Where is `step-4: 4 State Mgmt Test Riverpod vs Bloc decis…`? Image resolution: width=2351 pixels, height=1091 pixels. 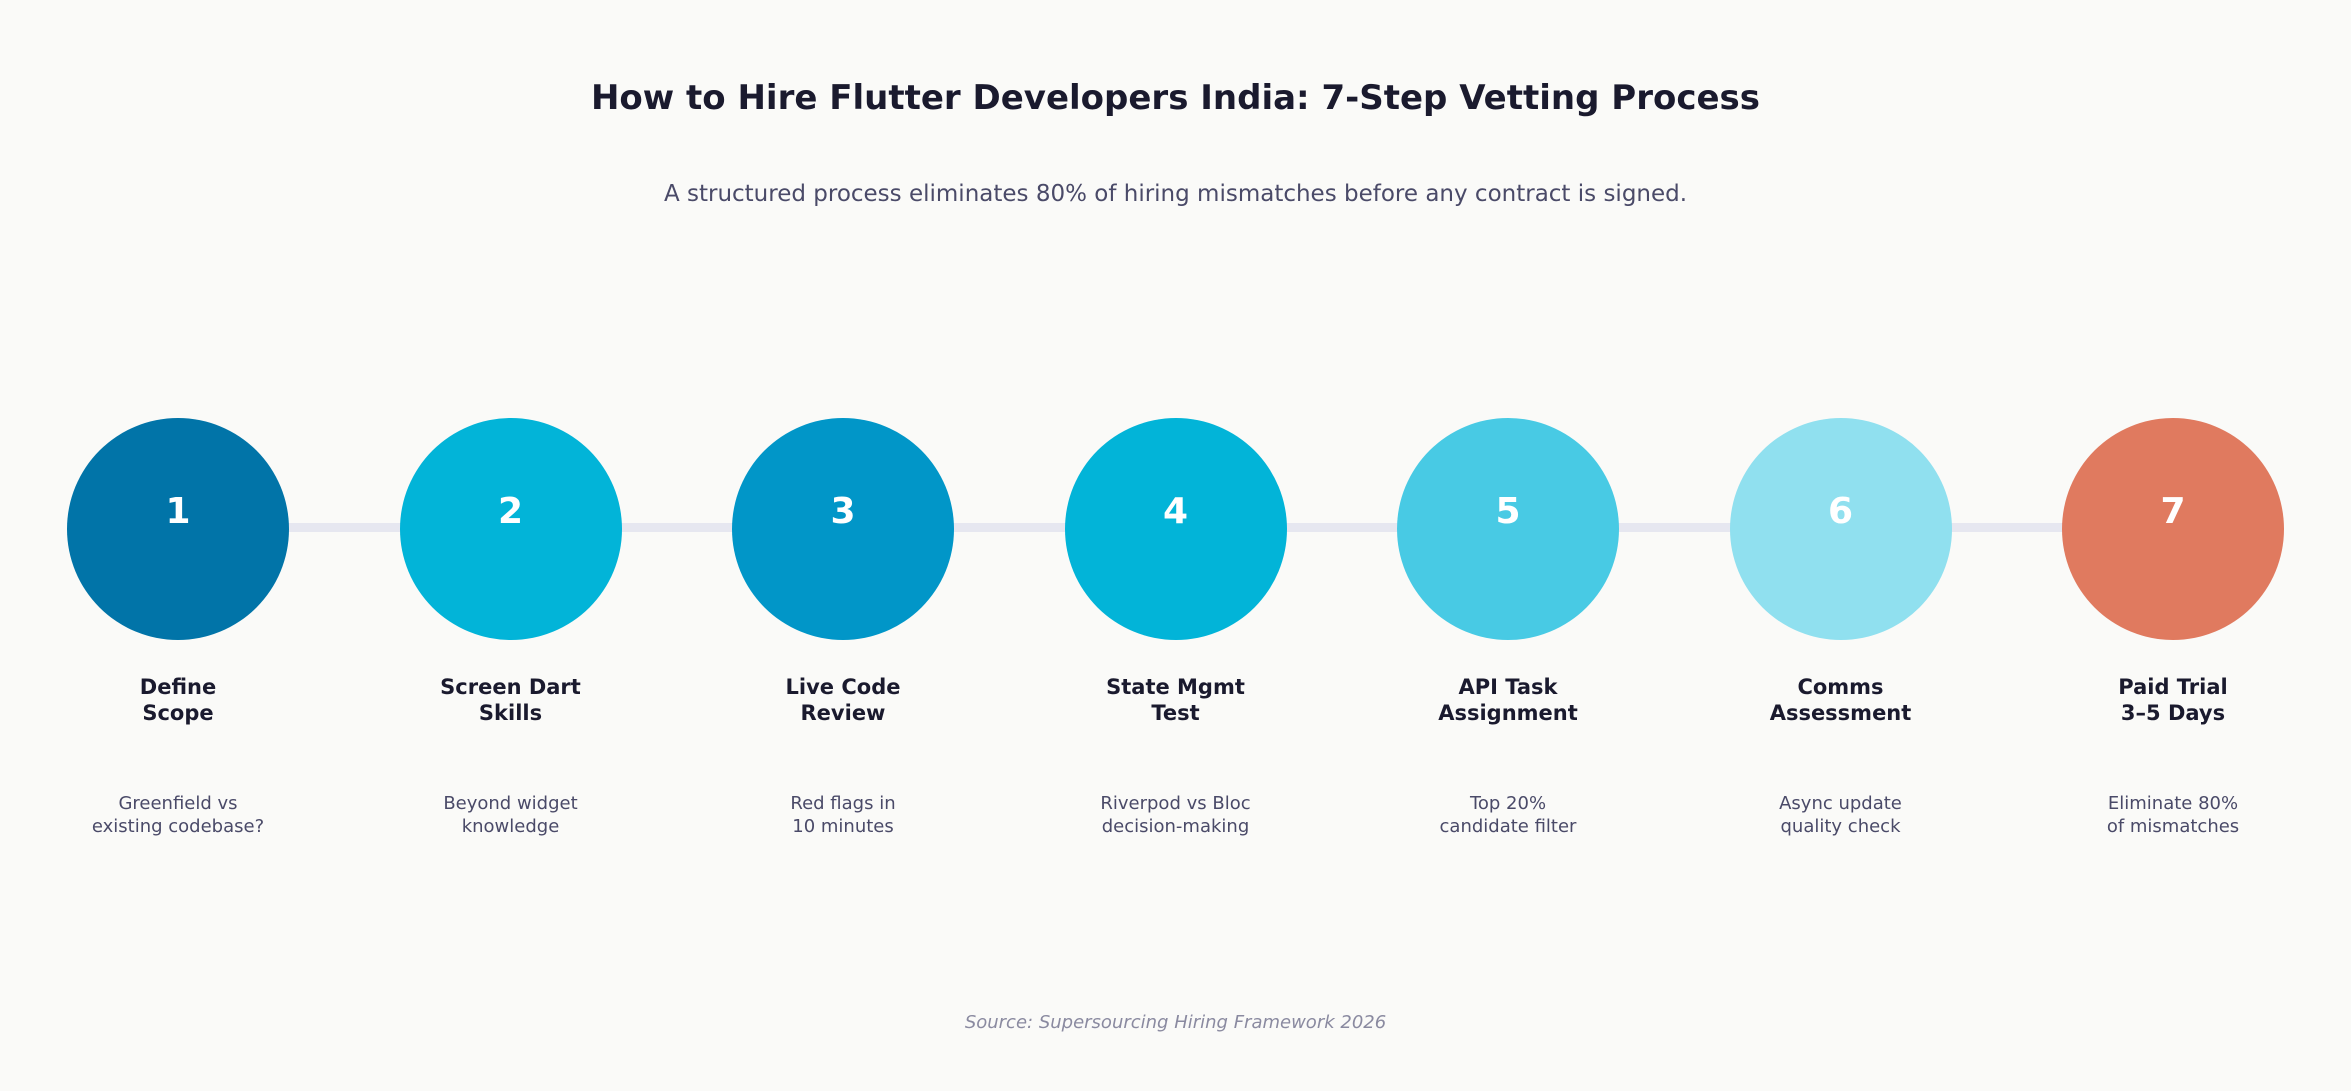 step-4: 4 State Mgmt Test Riverpod vs Bloc decis… is located at coordinates (1176, 628).